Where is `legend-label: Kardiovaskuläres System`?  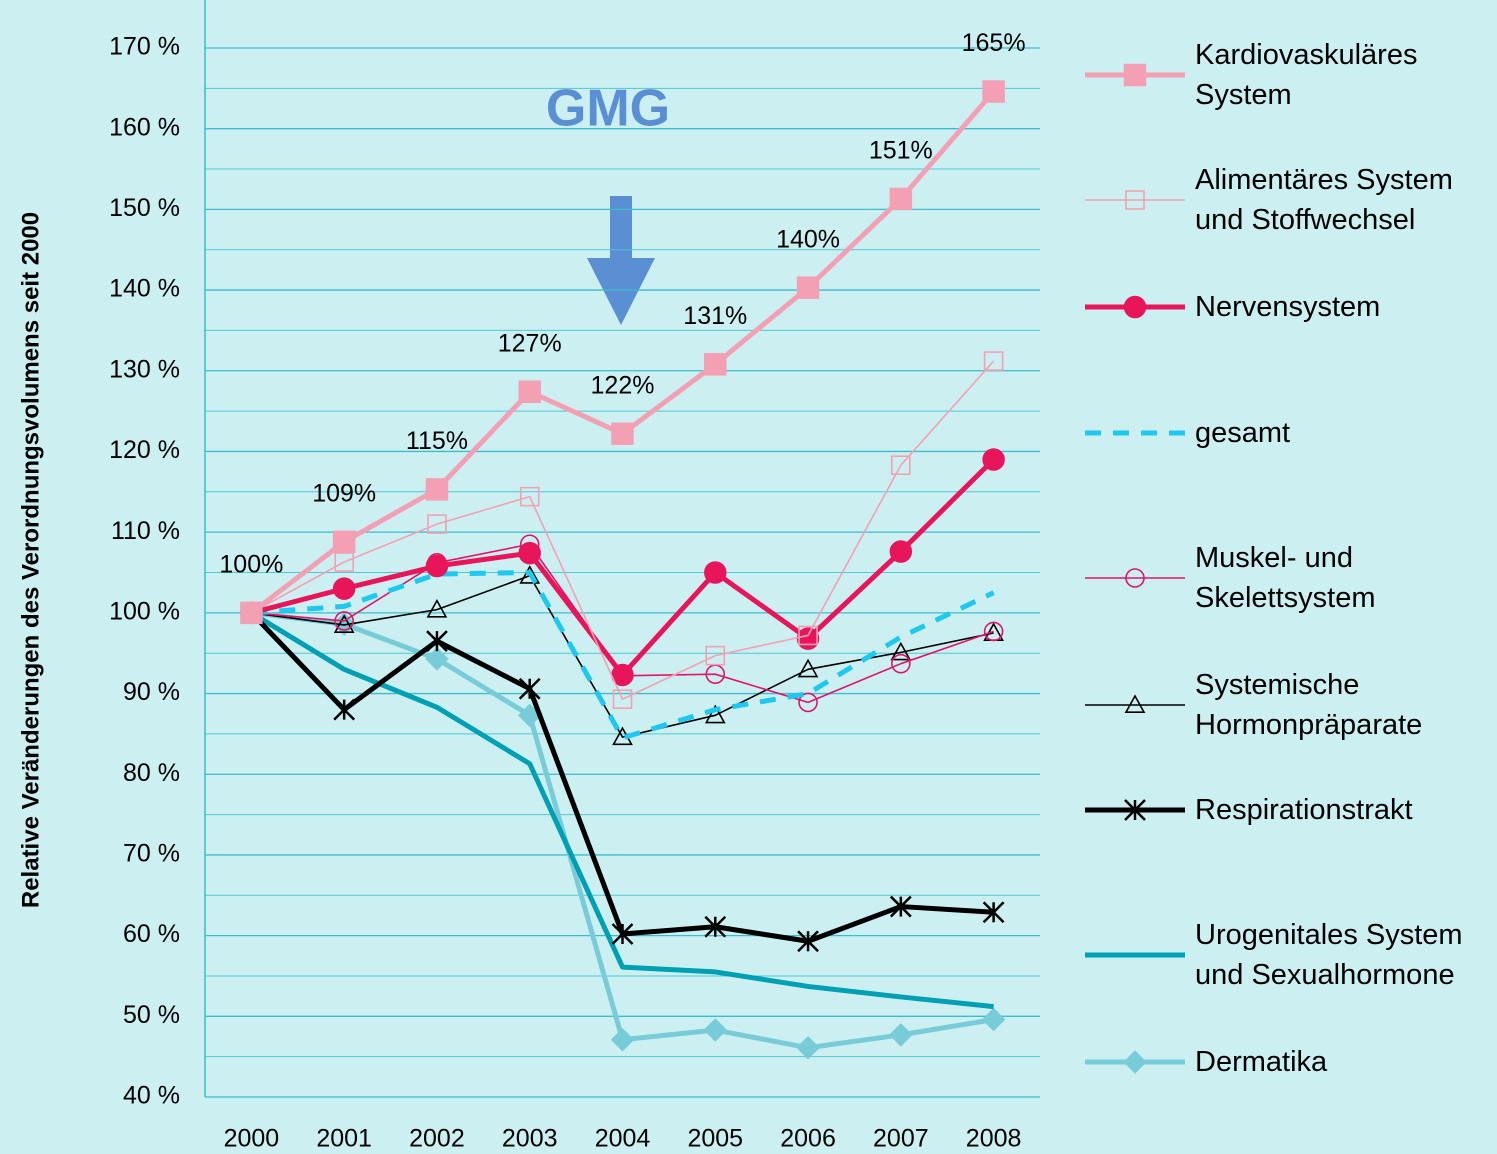 legend-label: Kardiovaskuläres System is located at coordinates (1306, 75).